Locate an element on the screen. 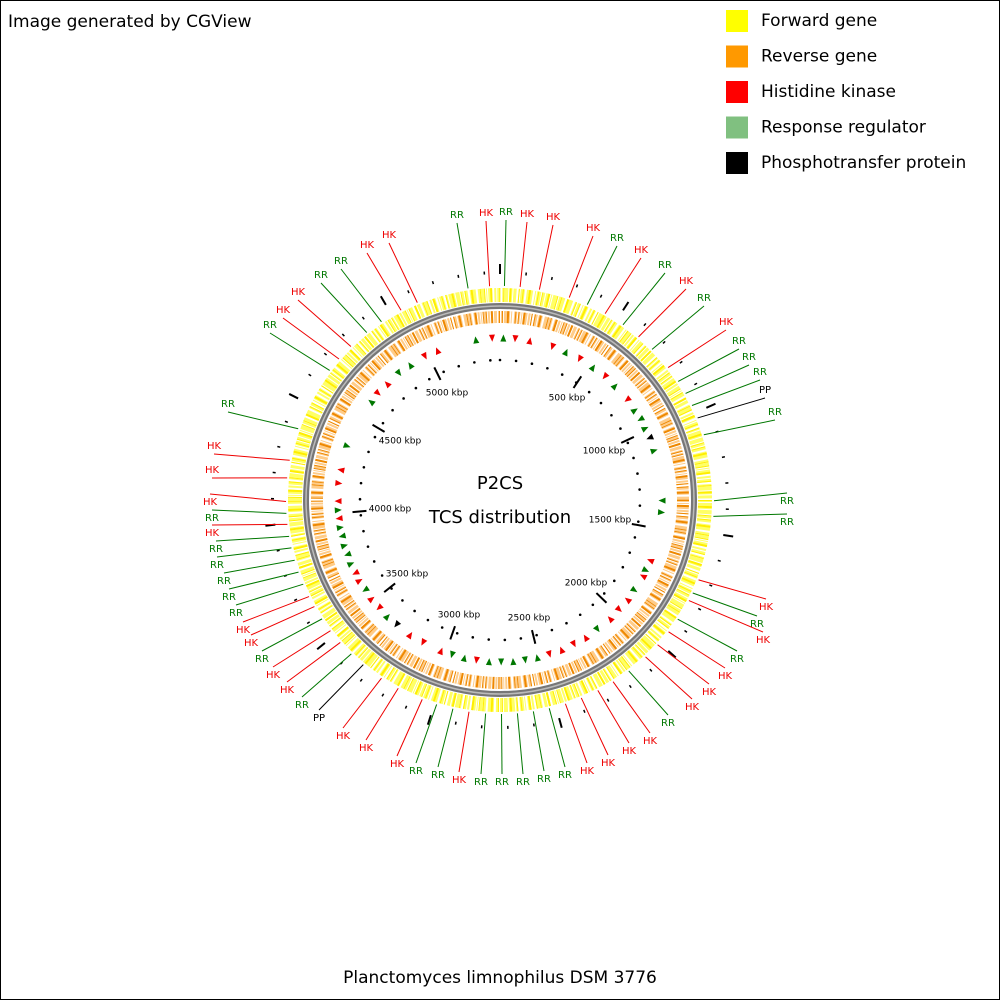 The height and width of the screenshot is (1000, 1000). center-title: P2CS is located at coordinates (500, 483).